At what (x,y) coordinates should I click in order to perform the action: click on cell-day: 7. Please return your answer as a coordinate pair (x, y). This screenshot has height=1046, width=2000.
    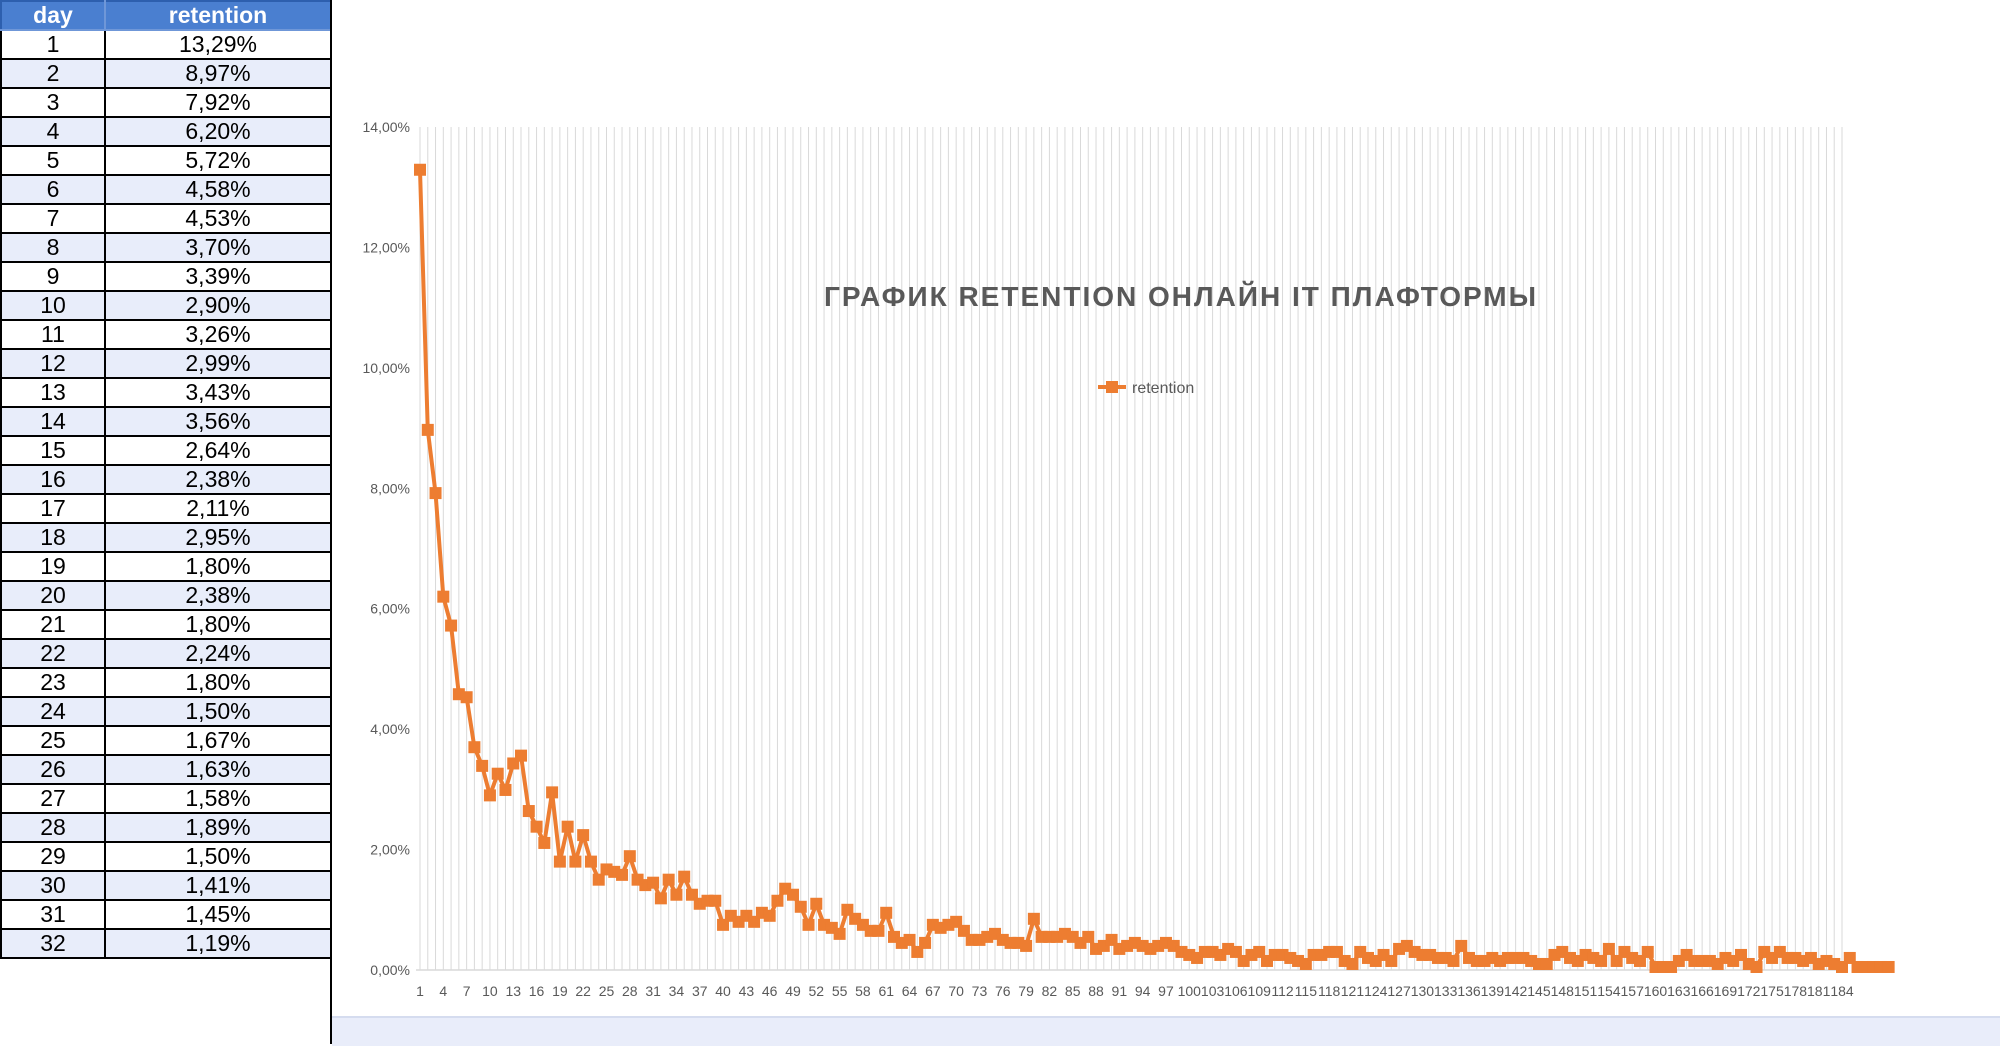
    Looking at the image, I should click on (53, 218).